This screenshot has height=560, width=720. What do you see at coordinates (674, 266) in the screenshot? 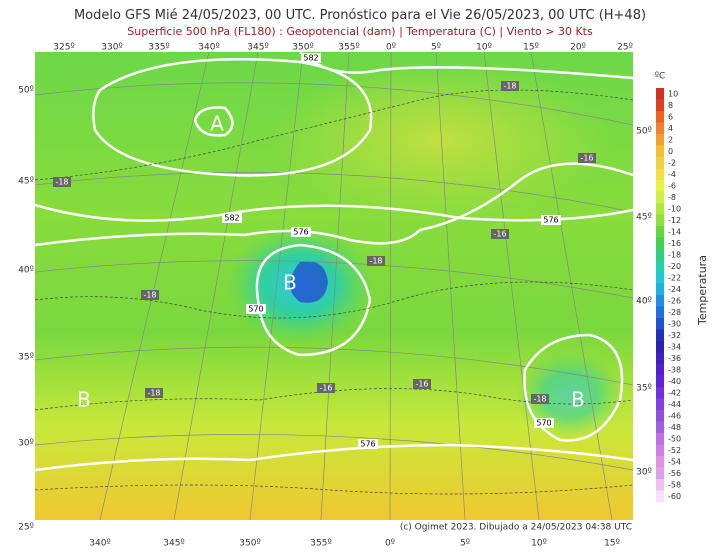
I see `colorbar-label: -20` at bounding box center [674, 266].